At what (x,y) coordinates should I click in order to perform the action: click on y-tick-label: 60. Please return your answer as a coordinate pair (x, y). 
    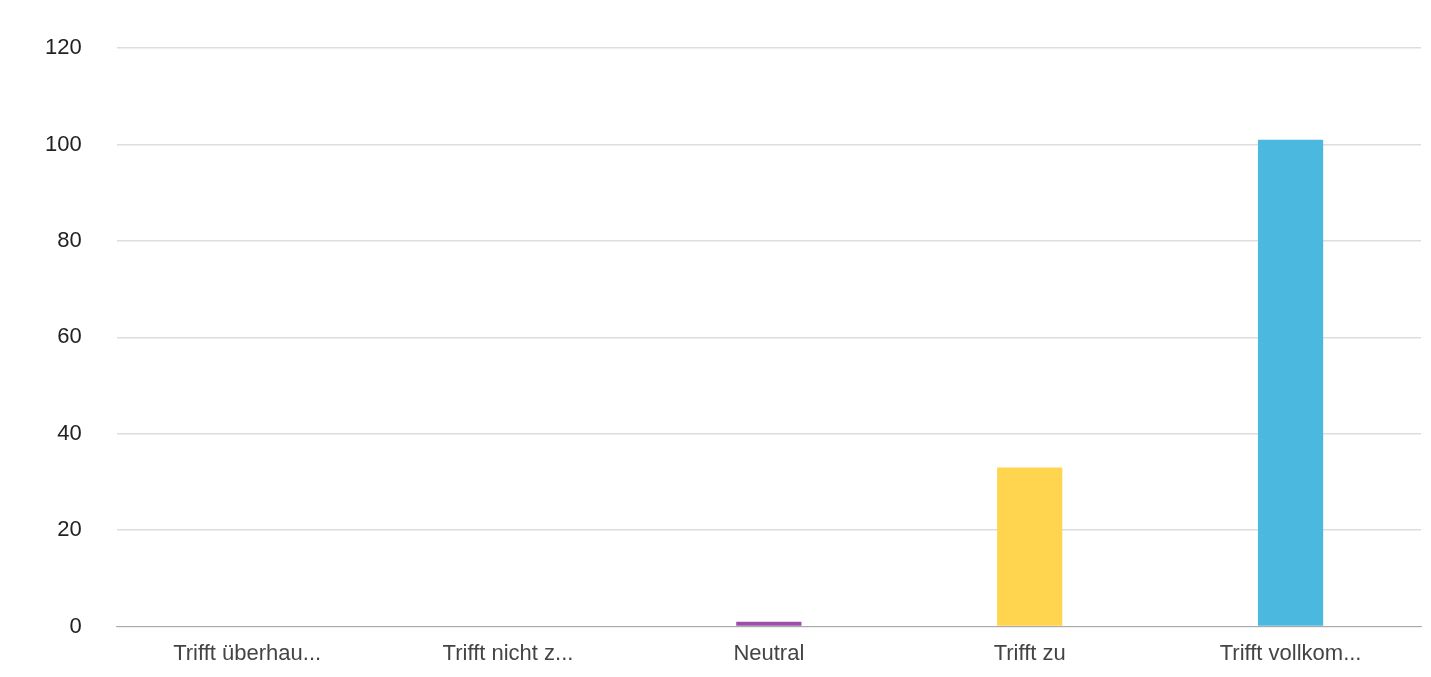
    Looking at the image, I should click on (69, 336).